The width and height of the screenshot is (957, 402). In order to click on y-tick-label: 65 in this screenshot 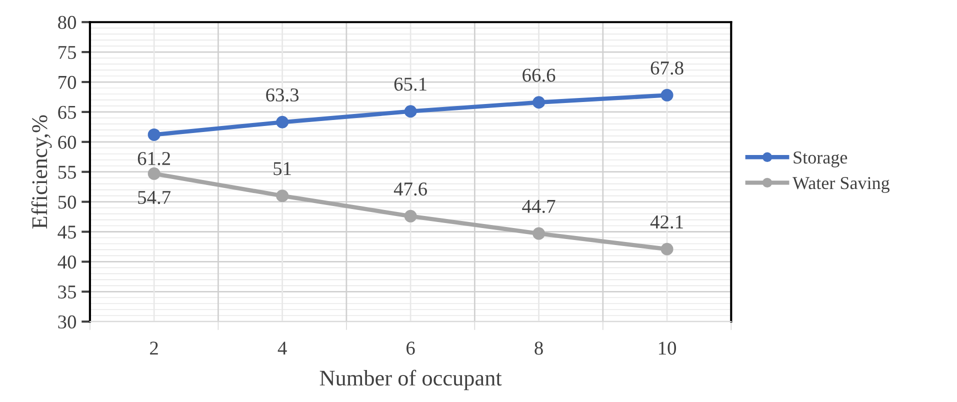, I will do `click(67, 112)`.